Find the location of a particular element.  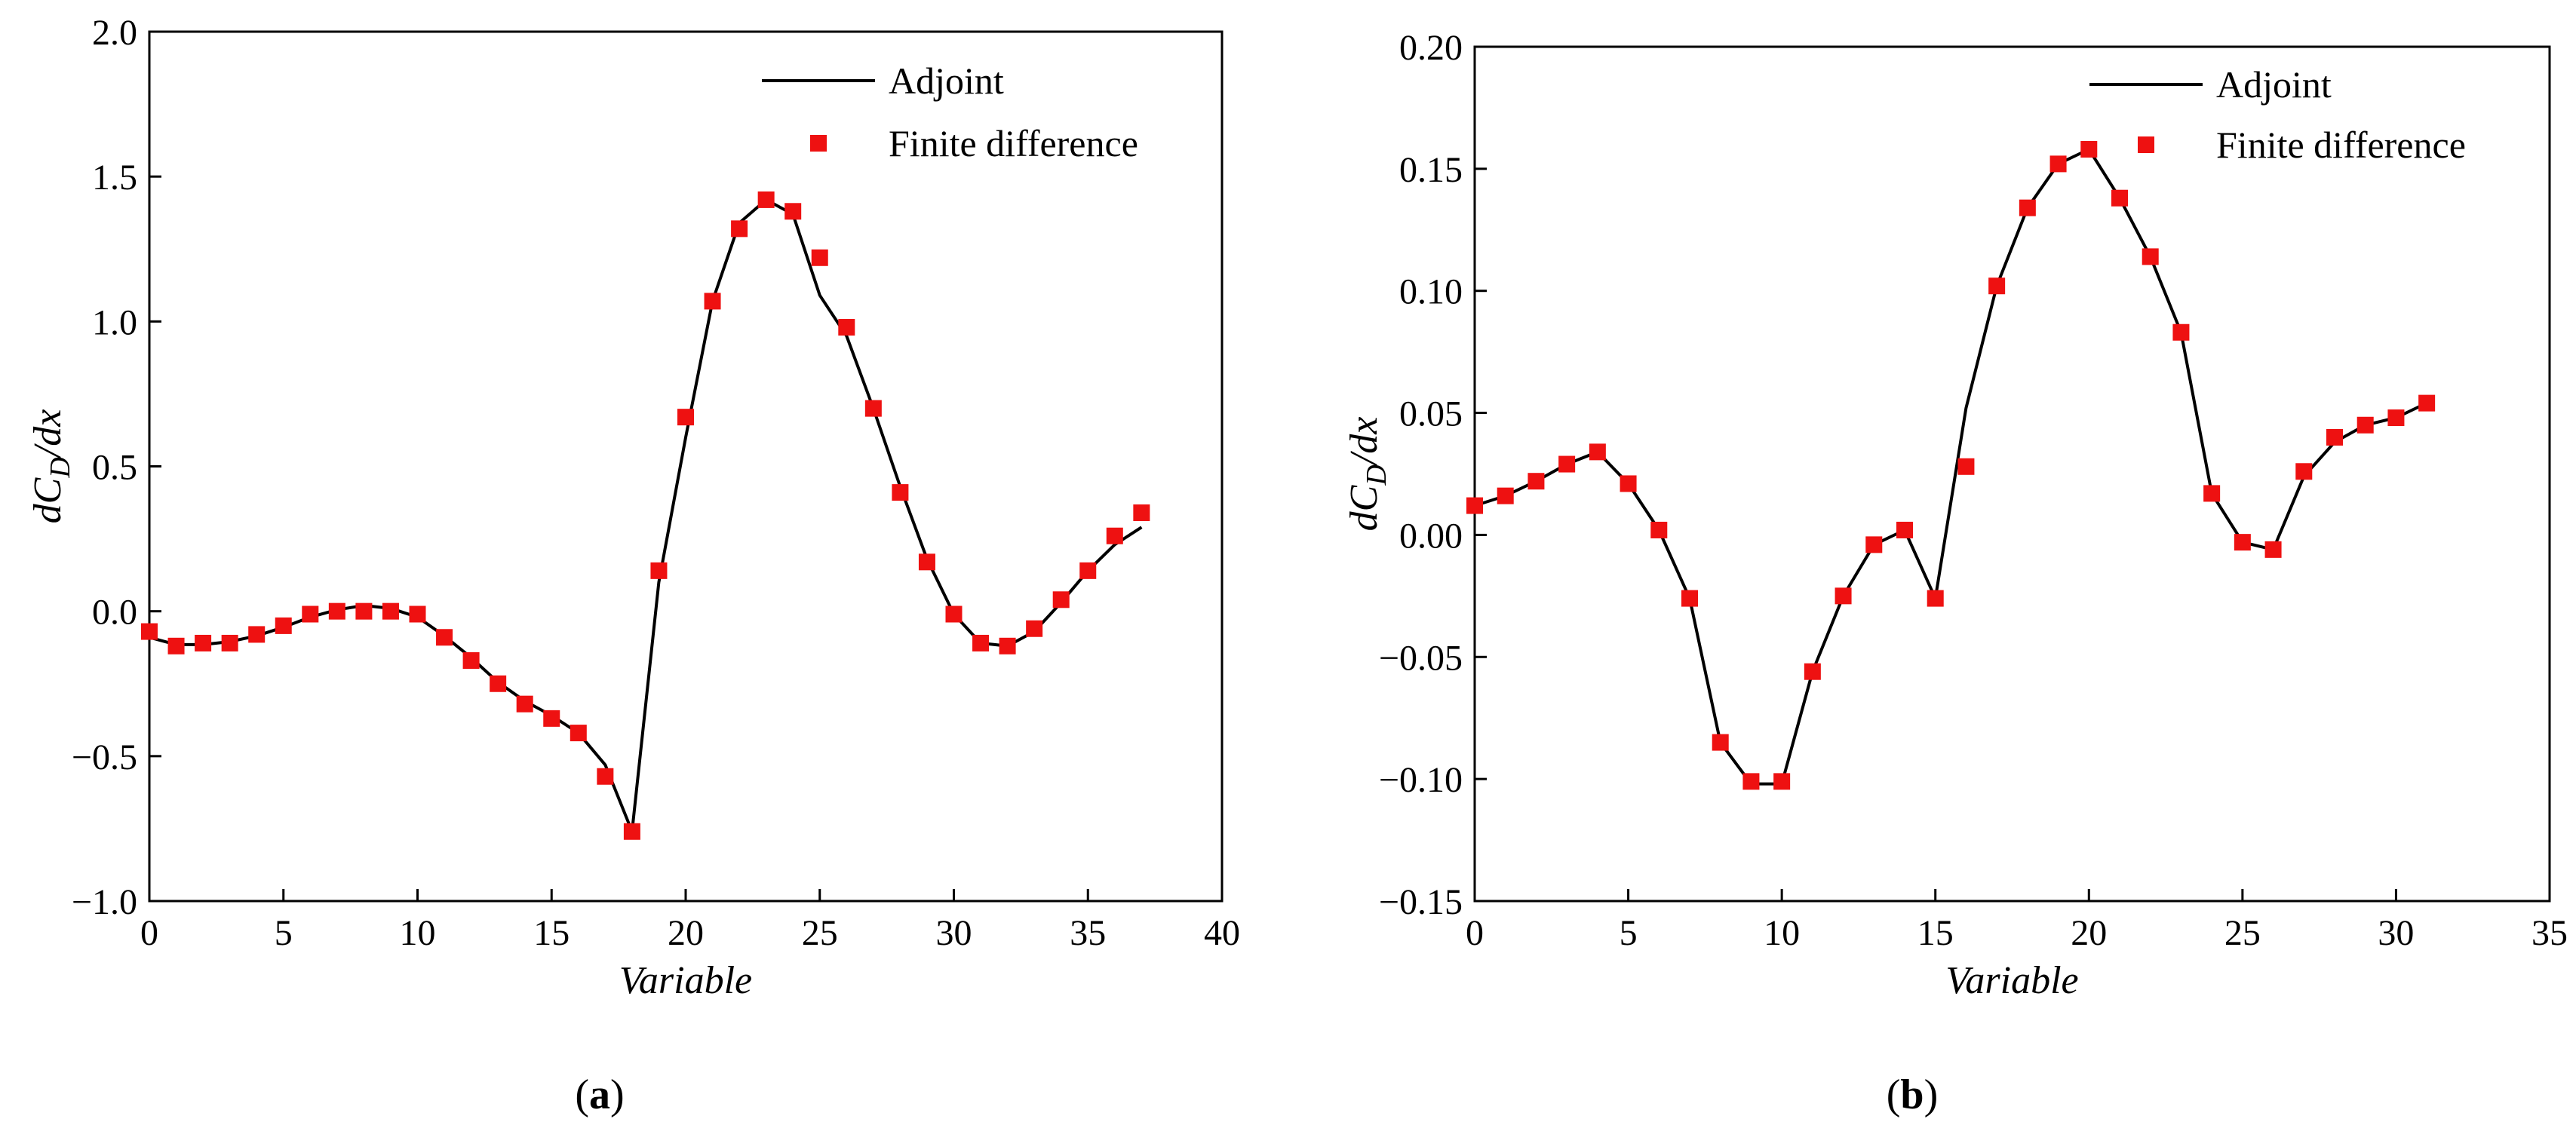

caption-a: (a) is located at coordinates (599, 1094).